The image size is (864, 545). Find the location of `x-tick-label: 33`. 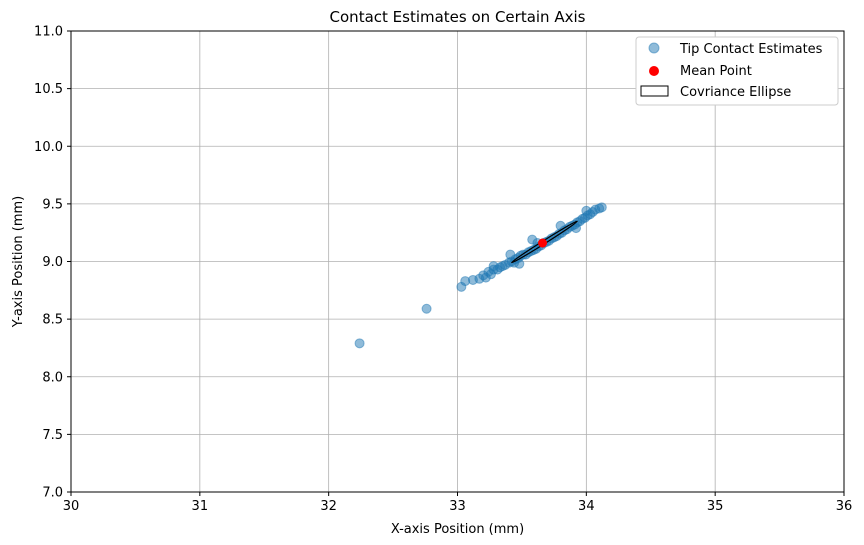

x-tick-label: 33 is located at coordinates (457, 506).